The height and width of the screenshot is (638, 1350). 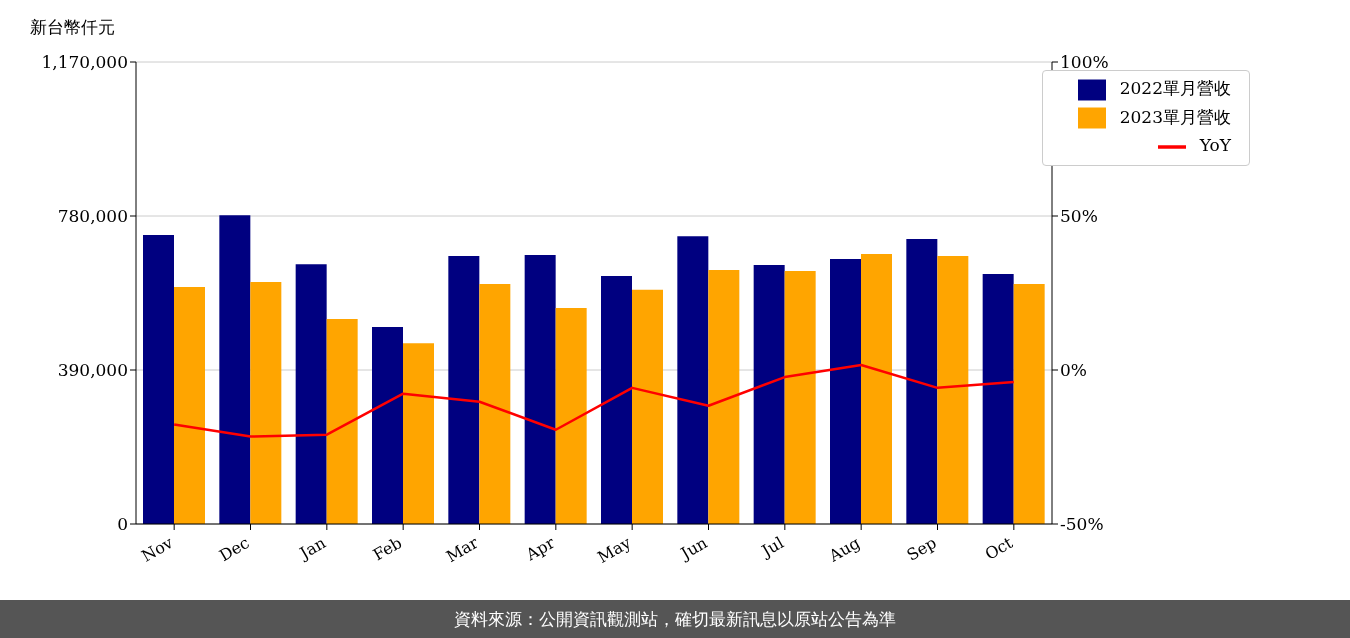 I want to click on x-tick-label: Sep, so click(x=921, y=549).